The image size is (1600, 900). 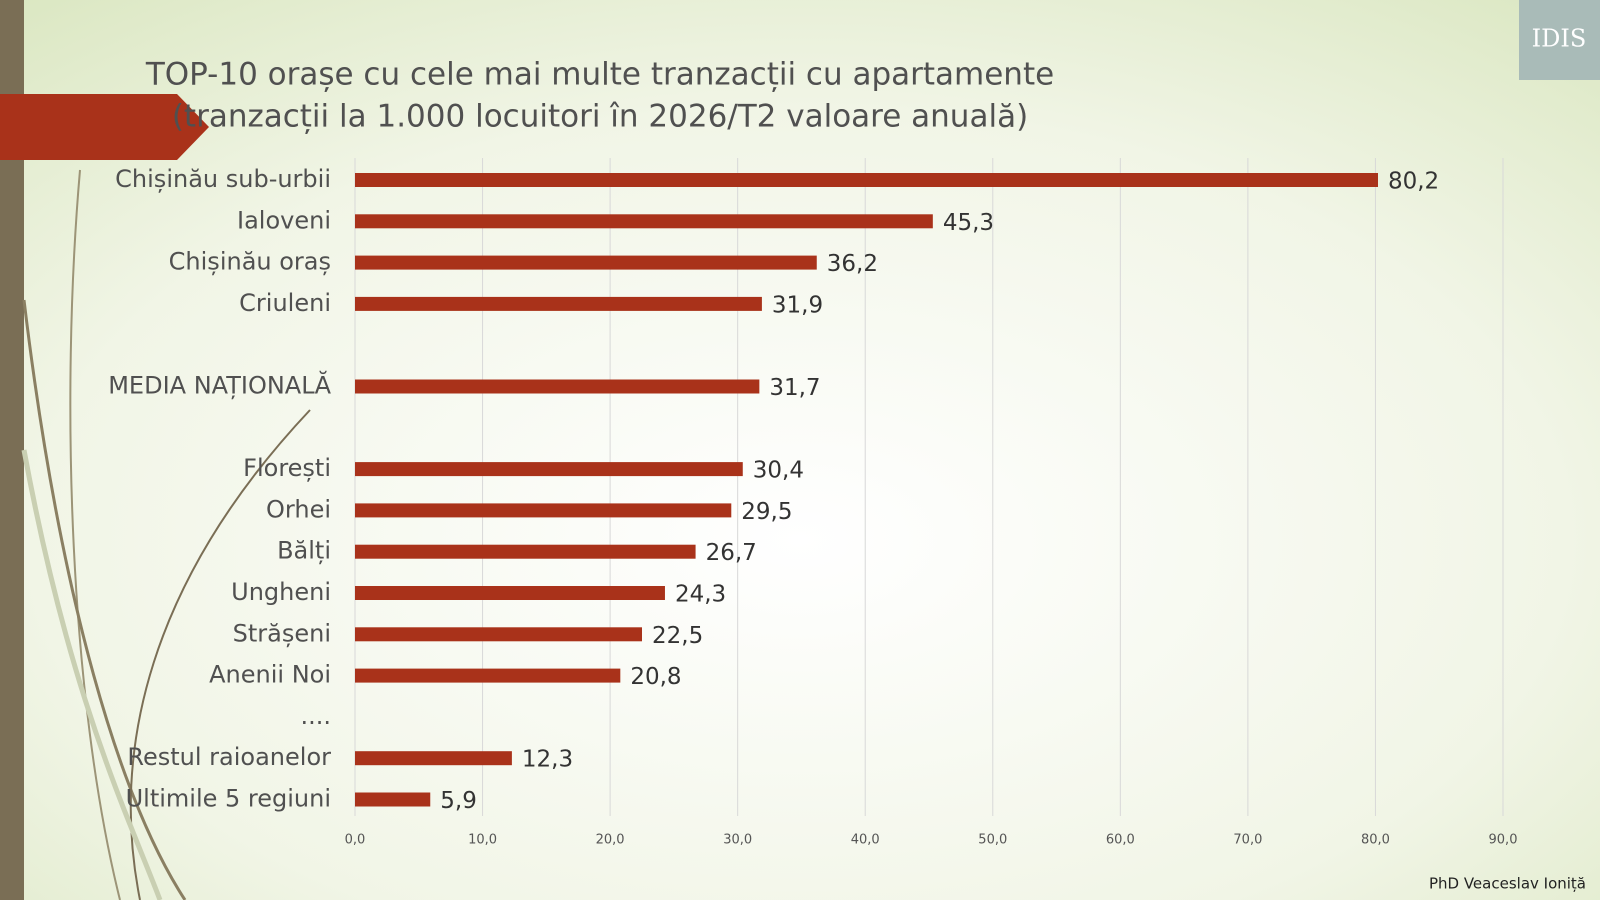 I want to click on x-tick-label: 30,0, so click(x=737, y=840).